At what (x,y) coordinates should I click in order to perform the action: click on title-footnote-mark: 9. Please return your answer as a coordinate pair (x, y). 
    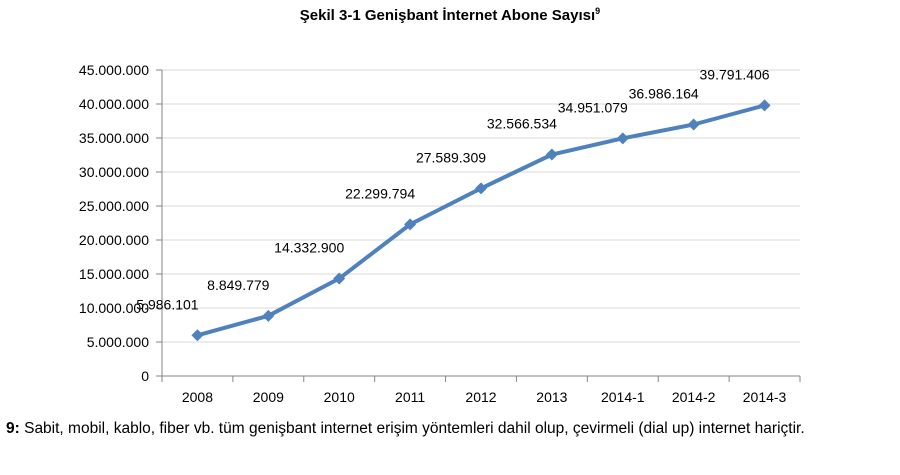
    Looking at the image, I should click on (598, 11).